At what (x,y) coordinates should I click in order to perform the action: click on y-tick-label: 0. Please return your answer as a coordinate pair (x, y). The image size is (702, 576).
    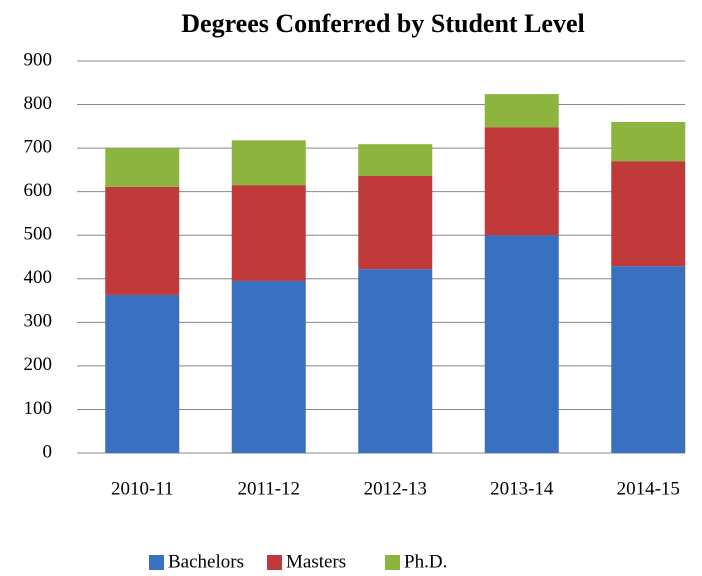
    Looking at the image, I should click on (48, 451).